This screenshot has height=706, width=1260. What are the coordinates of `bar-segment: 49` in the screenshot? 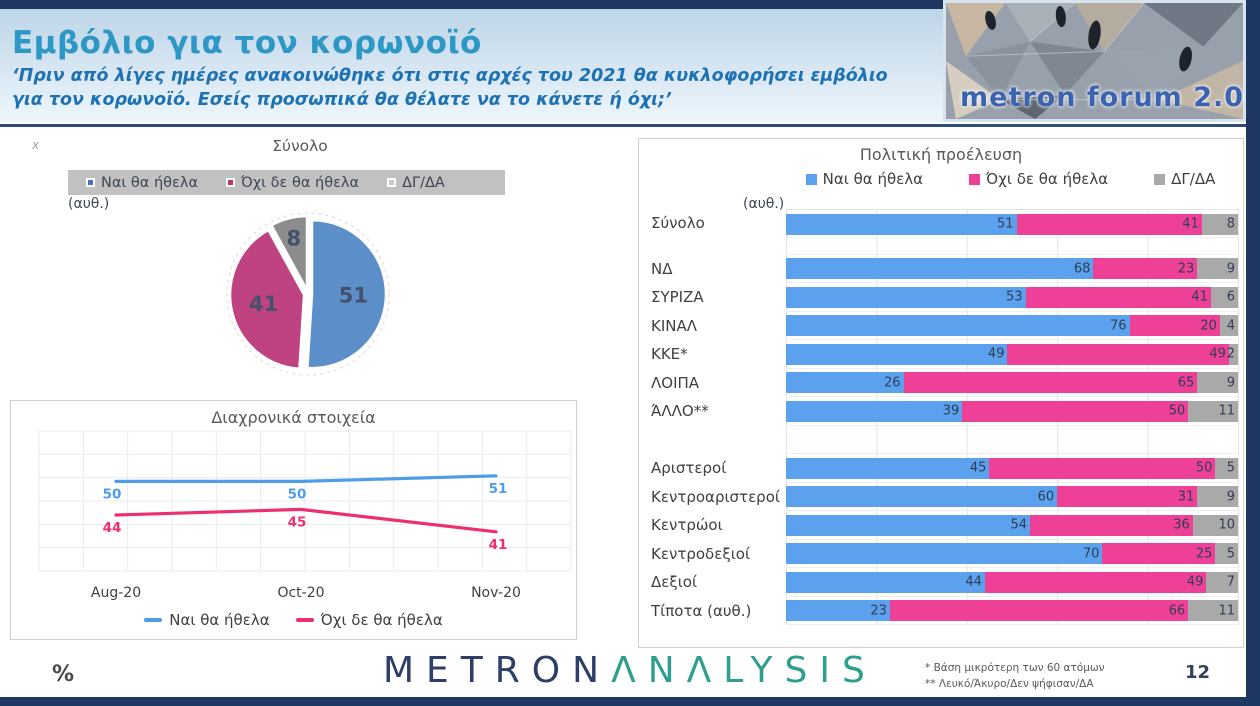 It's located at (1095, 582).